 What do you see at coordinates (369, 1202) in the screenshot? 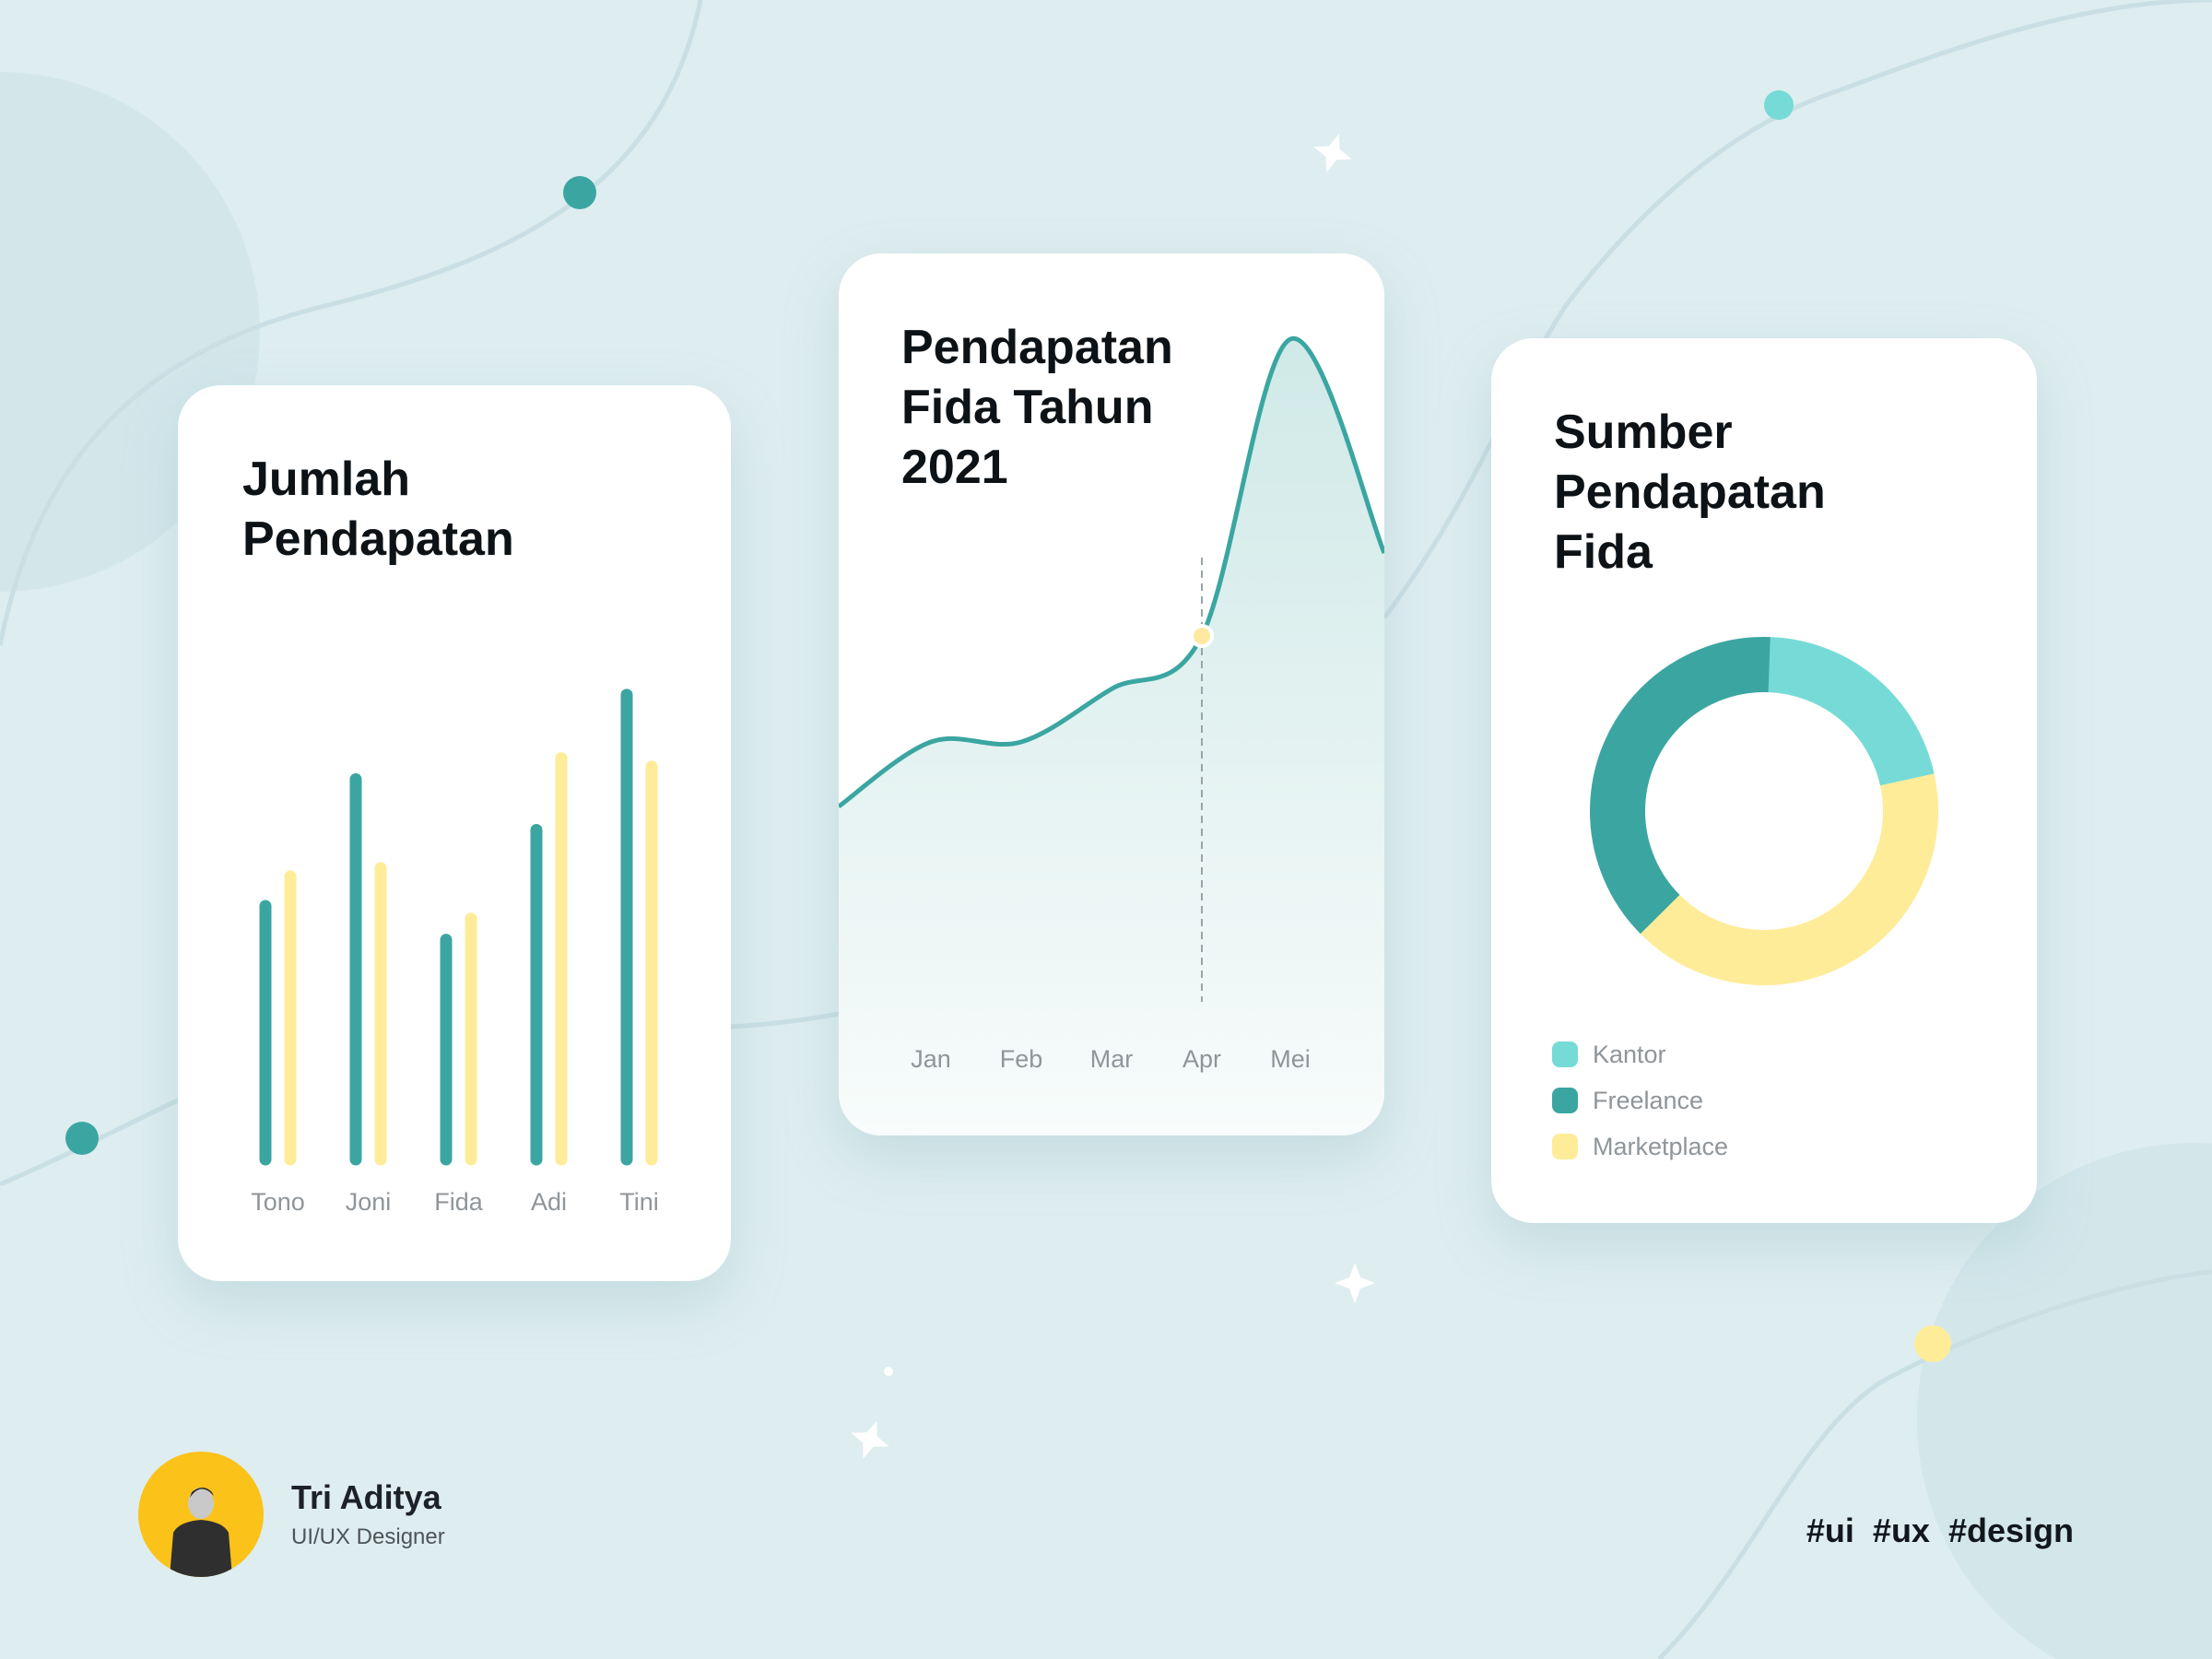
I see `x-tick-label: Joni` at bounding box center [369, 1202].